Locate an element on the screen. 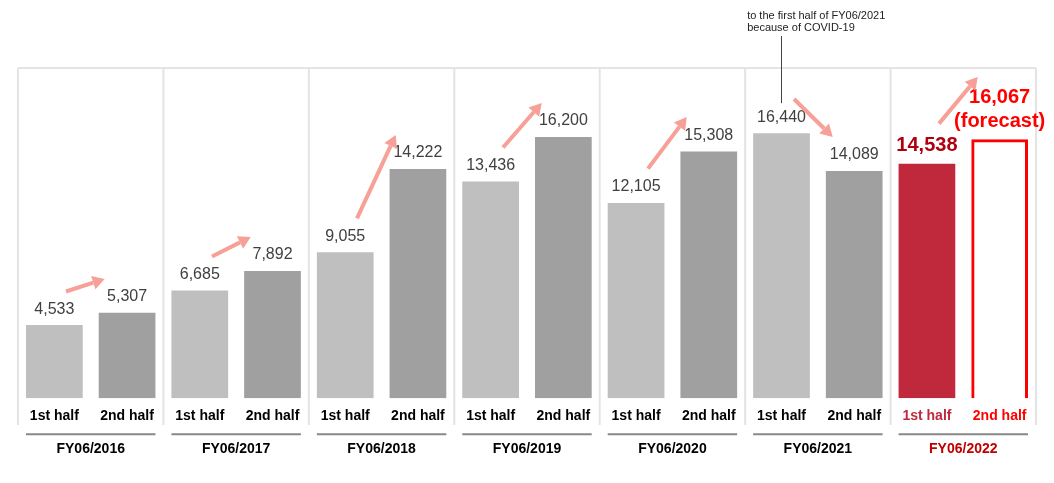  data-label: 16,067 (forecast) is located at coordinates (1000, 107).